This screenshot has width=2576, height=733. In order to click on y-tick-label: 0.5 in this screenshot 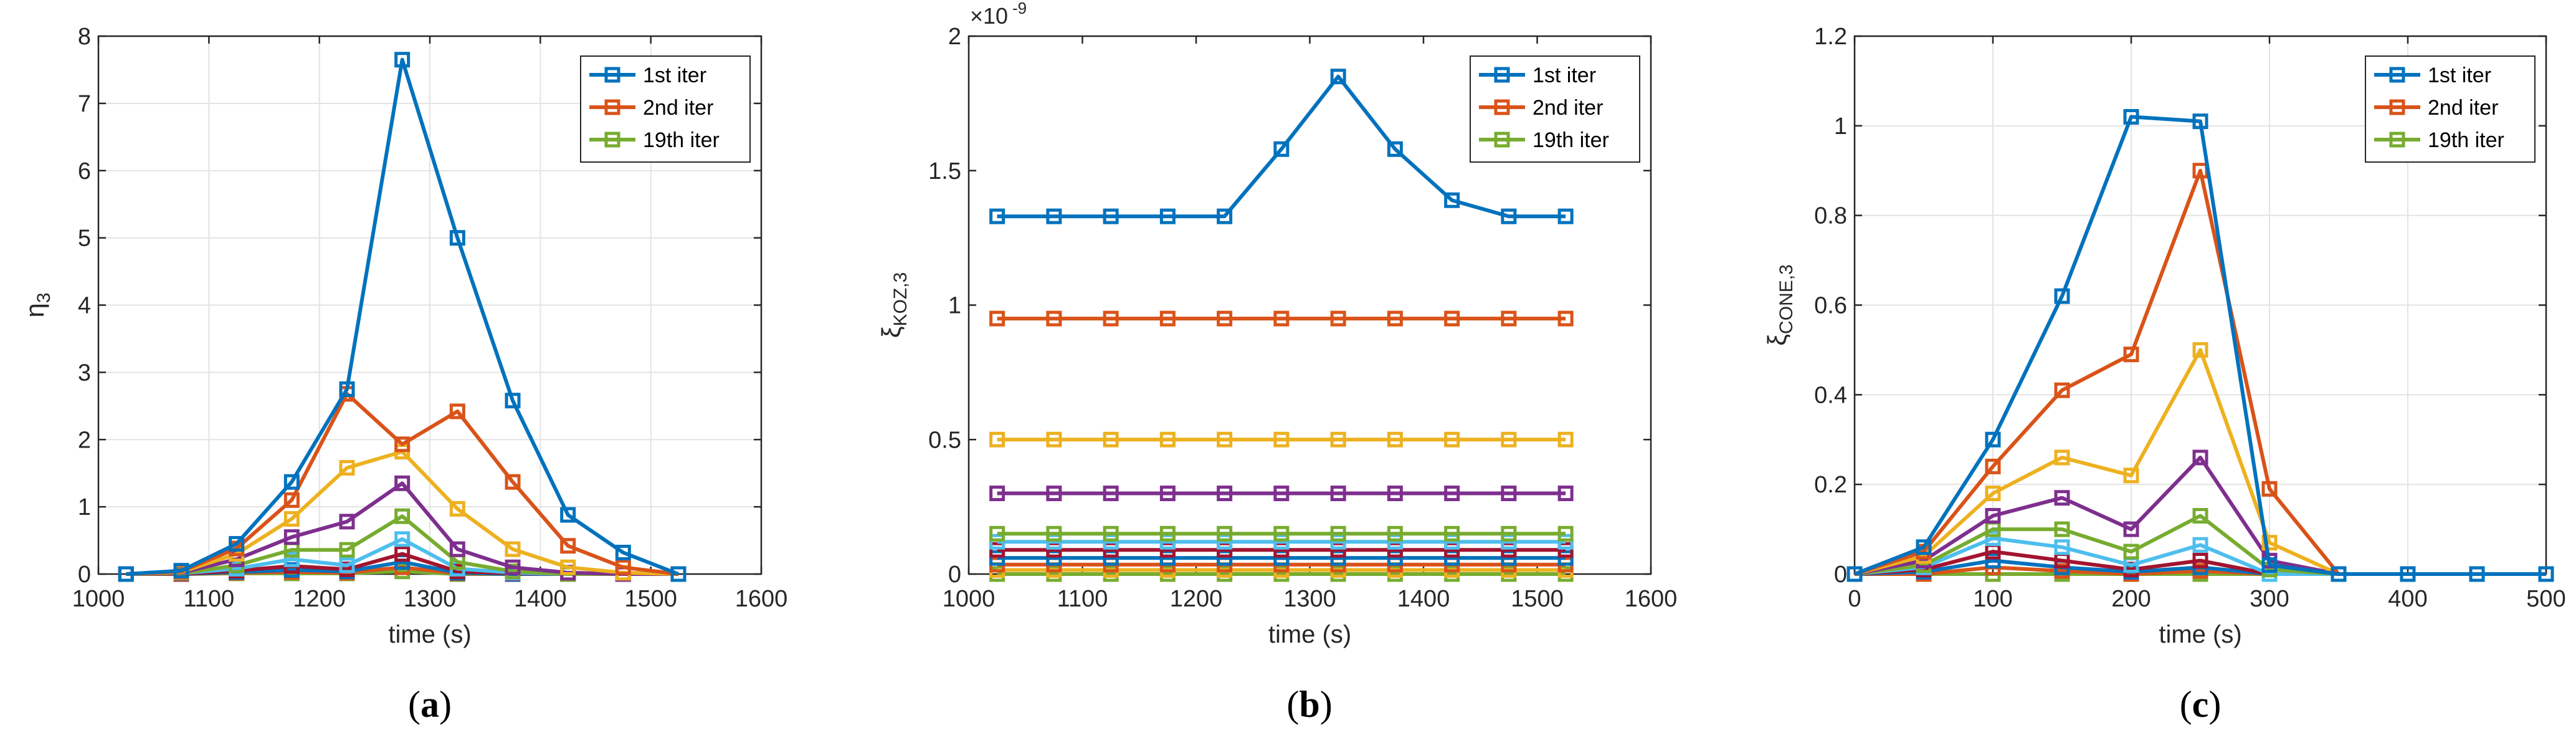, I will do `click(944, 440)`.